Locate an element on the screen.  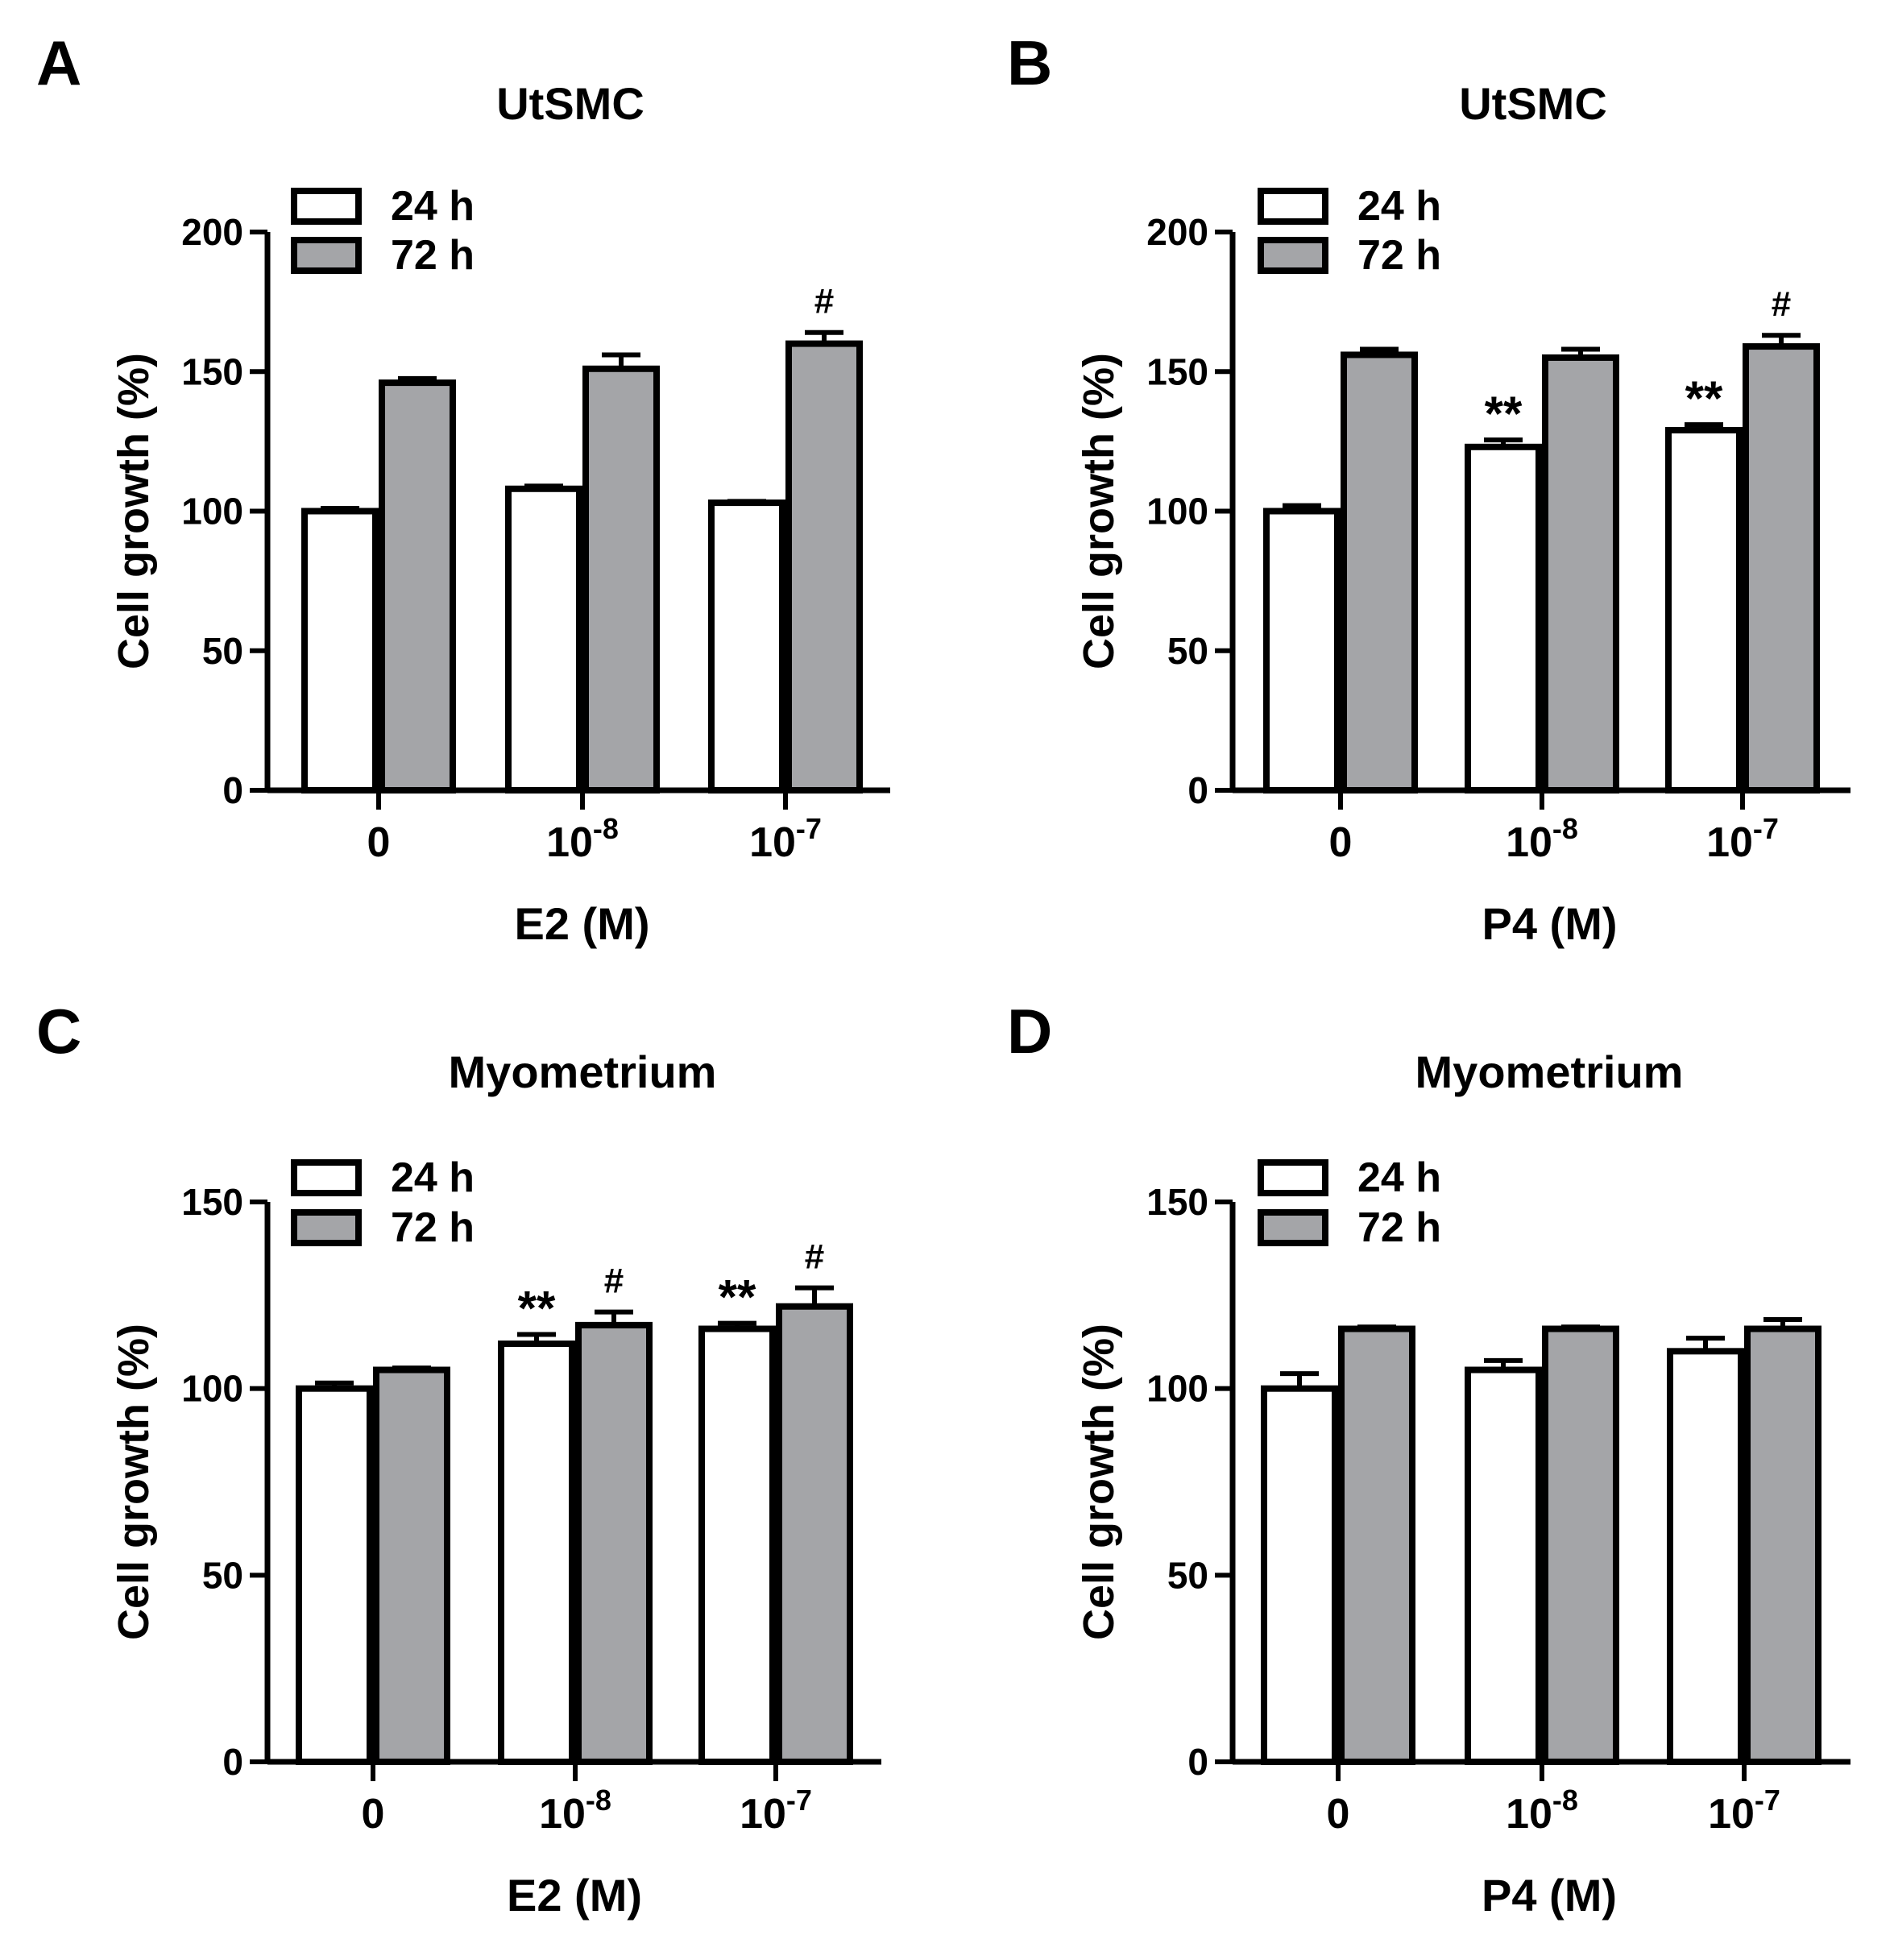
x-axis-title: E2 (M) is located at coordinates (583, 923).